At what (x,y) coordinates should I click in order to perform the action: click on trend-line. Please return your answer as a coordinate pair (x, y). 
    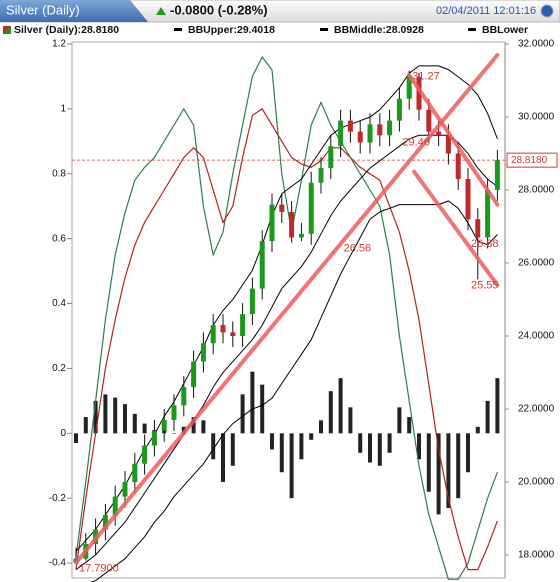
    Looking at the image, I should click on (453, 140).